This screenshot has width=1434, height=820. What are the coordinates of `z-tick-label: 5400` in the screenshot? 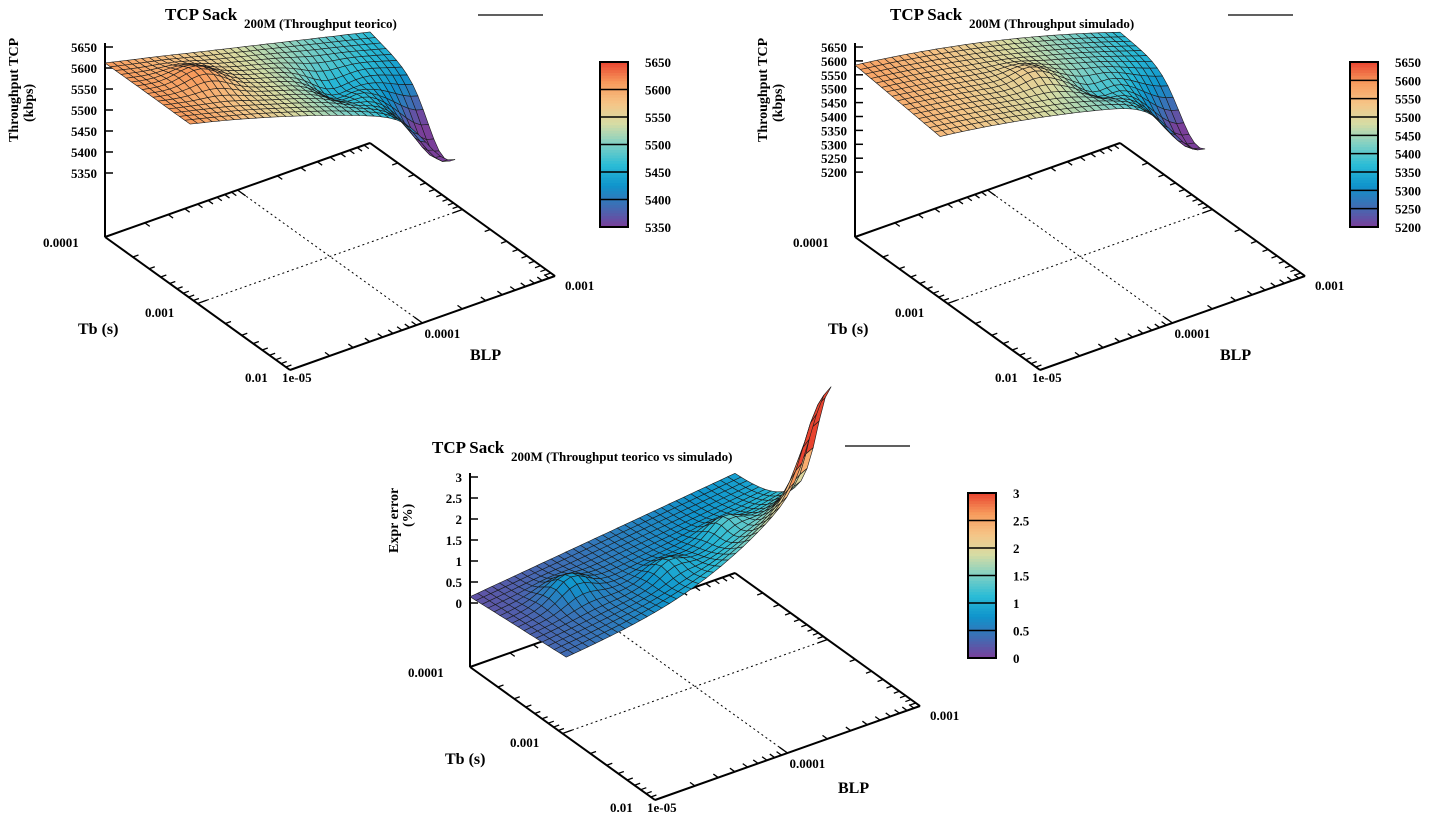 It's located at (84, 152).